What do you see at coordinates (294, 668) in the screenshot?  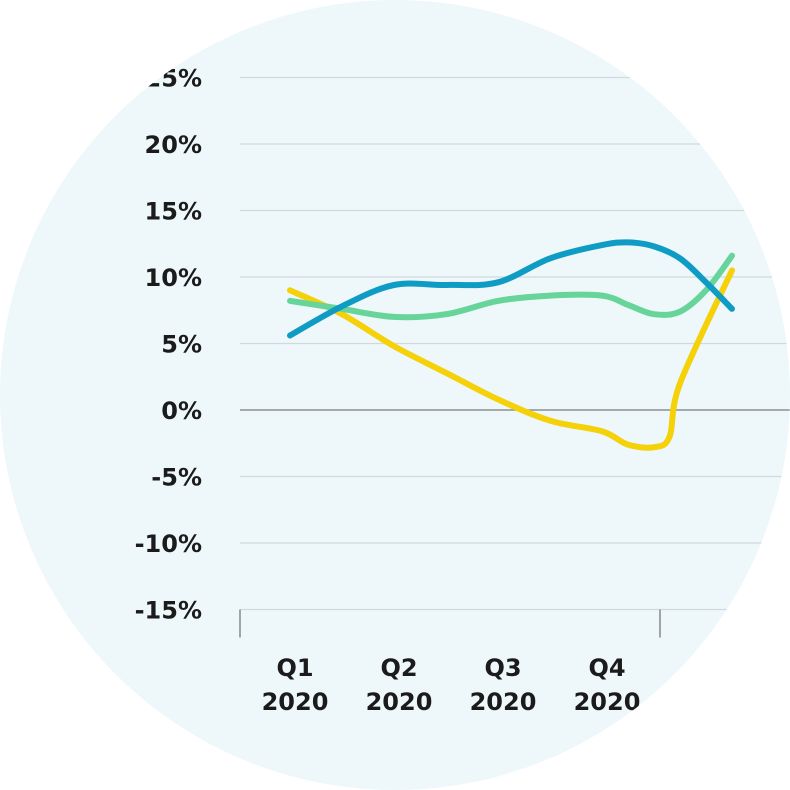 I see `x-tick-quarter: Q1` at bounding box center [294, 668].